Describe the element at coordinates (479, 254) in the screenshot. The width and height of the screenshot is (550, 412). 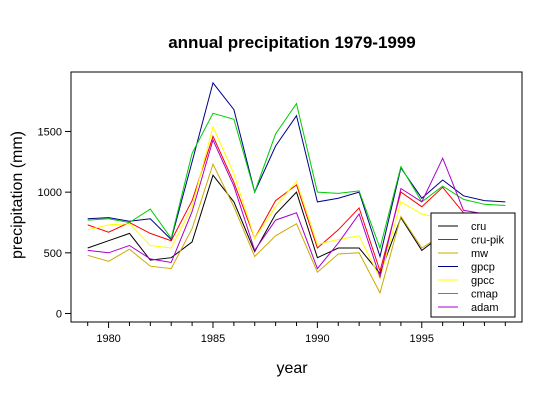
I see `legend-label-mw: mw` at that location.